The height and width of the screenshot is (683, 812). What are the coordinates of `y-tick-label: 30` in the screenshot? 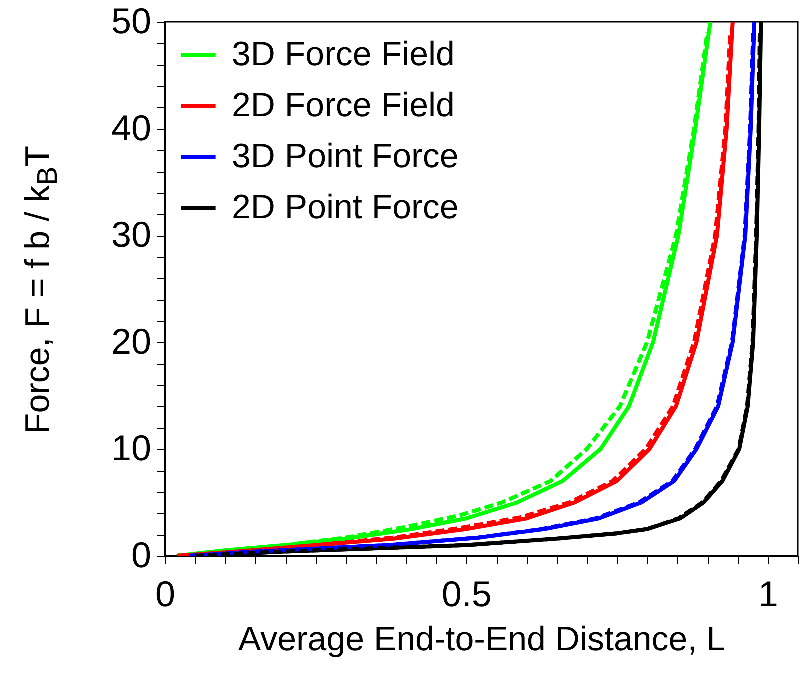 It's located at (131, 235).